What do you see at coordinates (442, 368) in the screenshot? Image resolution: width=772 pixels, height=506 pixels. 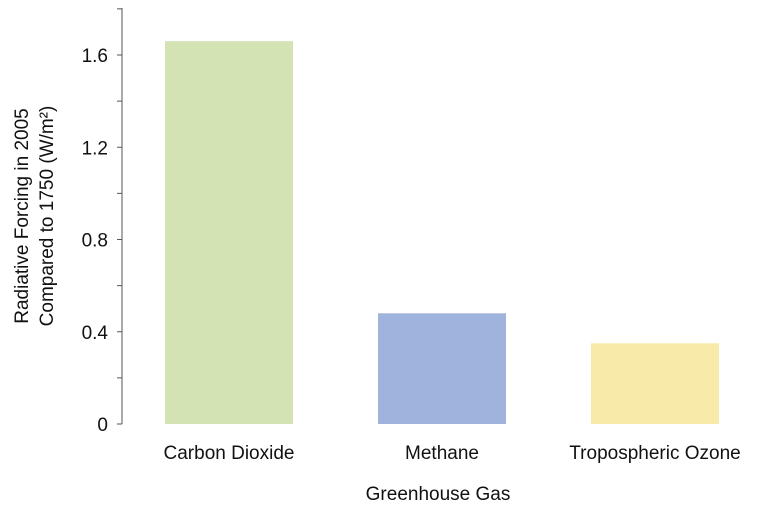 I see `bar-methane` at bounding box center [442, 368].